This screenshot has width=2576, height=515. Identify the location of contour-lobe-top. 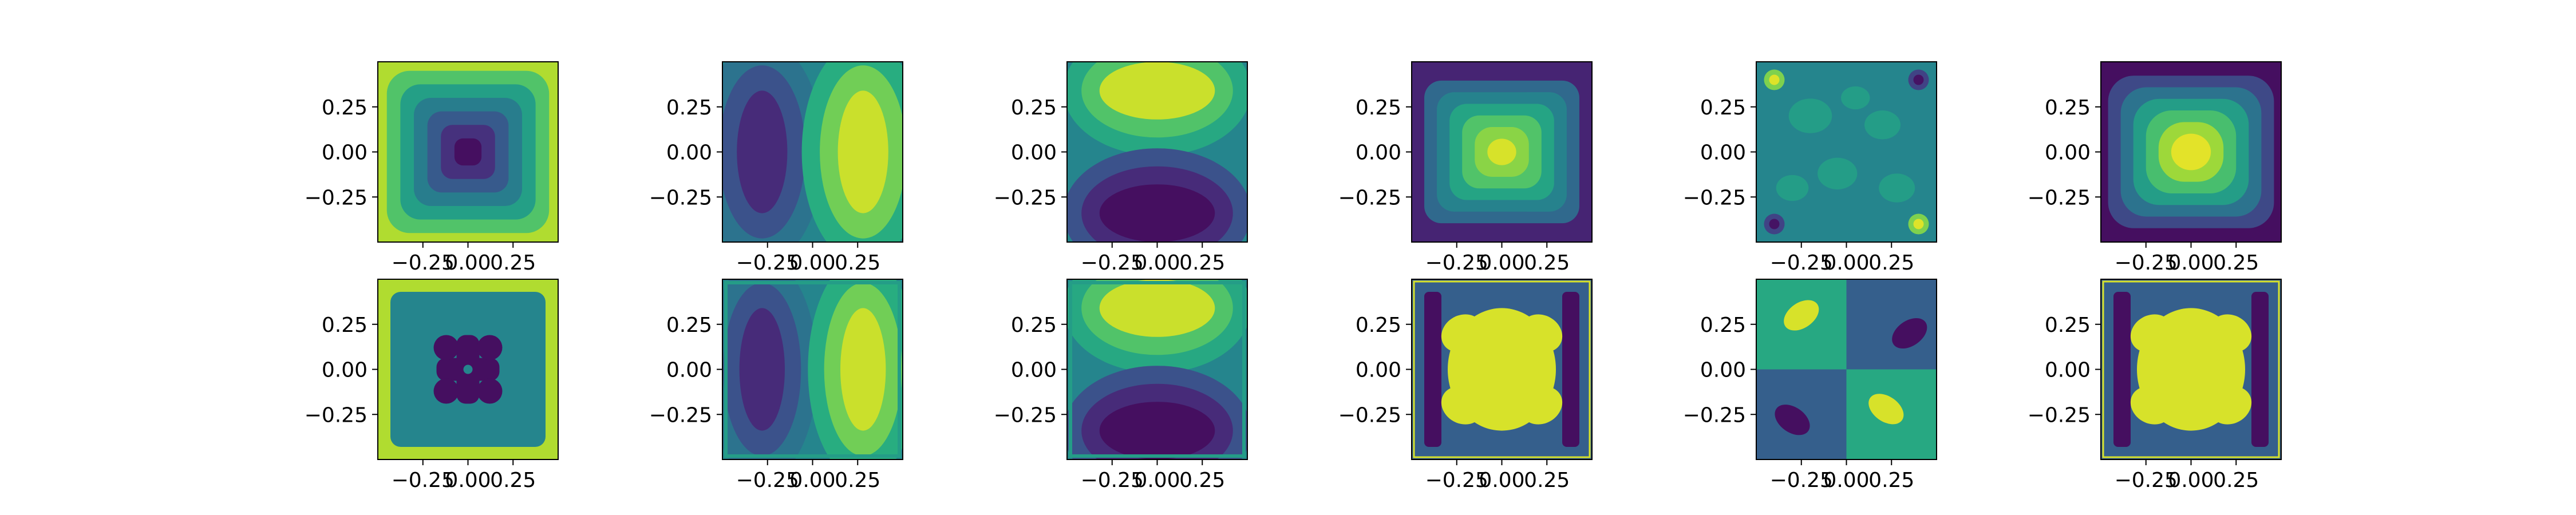
(1157, 308).